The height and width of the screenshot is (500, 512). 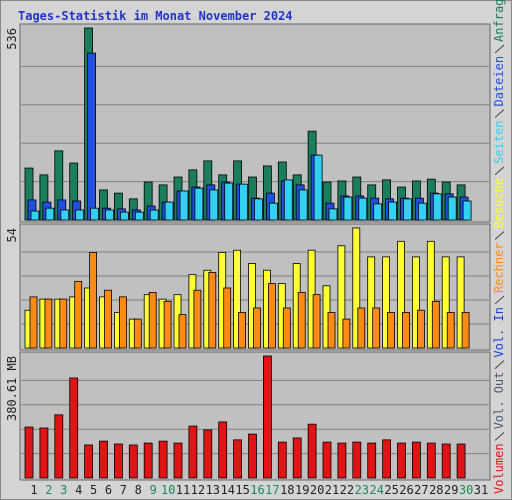 What do you see at coordinates (391, 490) in the screenshot?
I see `x-tick-label: 25` at bounding box center [391, 490].